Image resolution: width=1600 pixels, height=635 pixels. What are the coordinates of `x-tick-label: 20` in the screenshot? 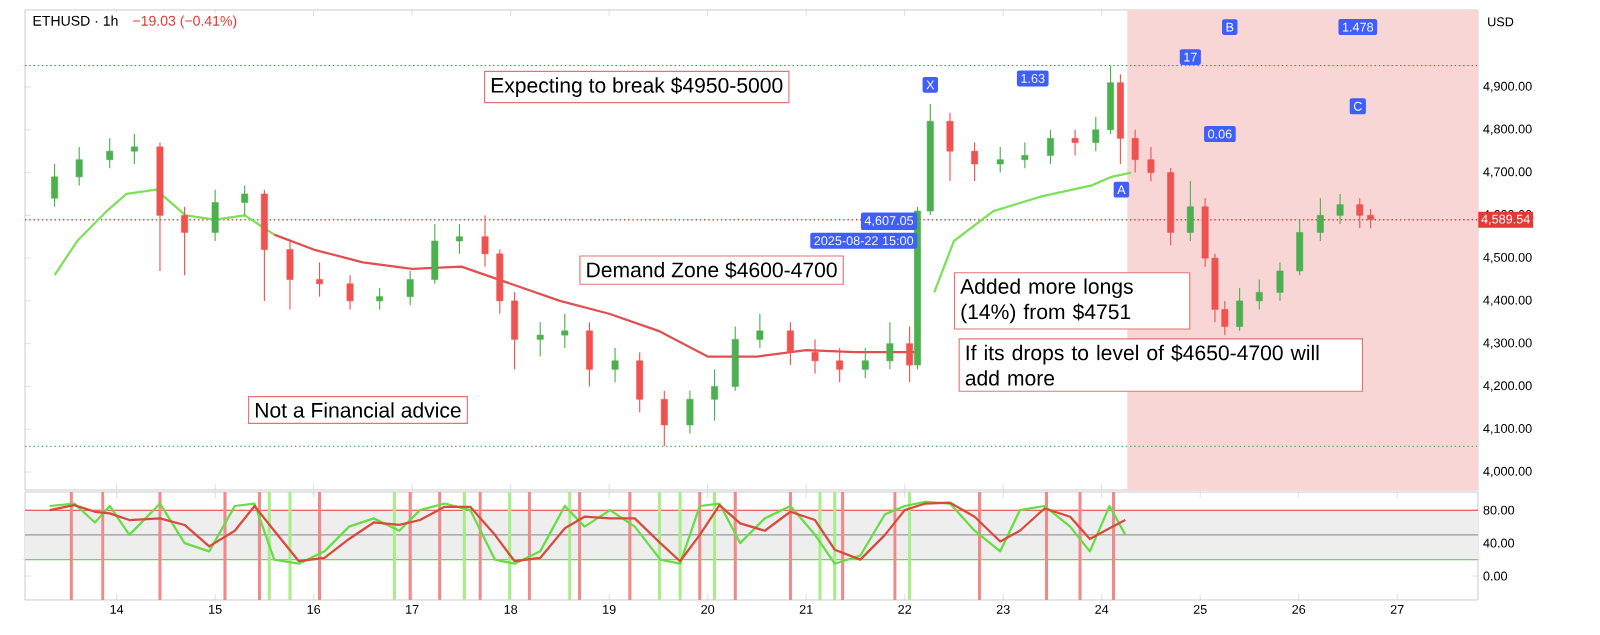 It's located at (708, 609).